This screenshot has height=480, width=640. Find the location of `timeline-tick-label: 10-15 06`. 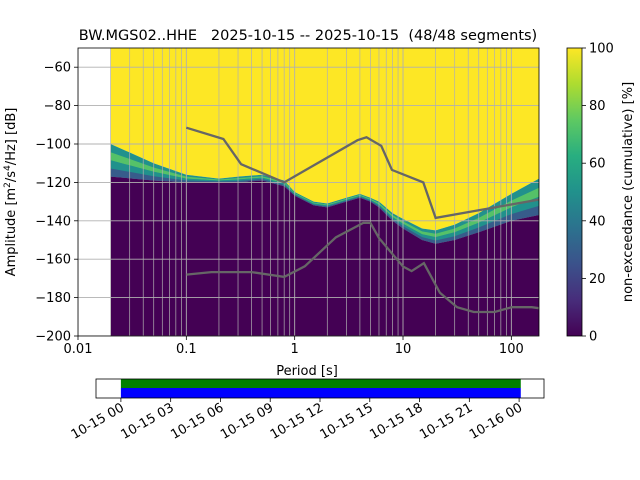

timeline-tick-label: 10-15 06 is located at coordinates (197, 421).